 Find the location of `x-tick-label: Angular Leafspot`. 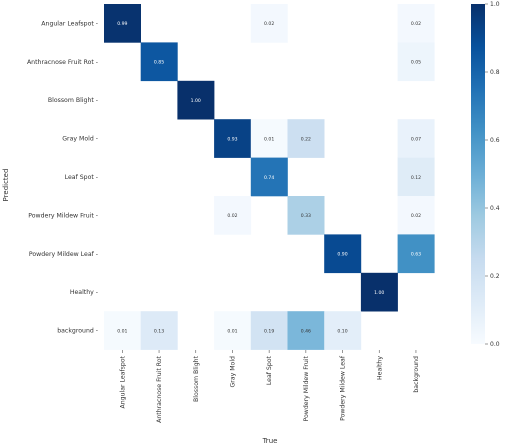

x-tick-label: Angular Leafspot is located at coordinates (122, 381).